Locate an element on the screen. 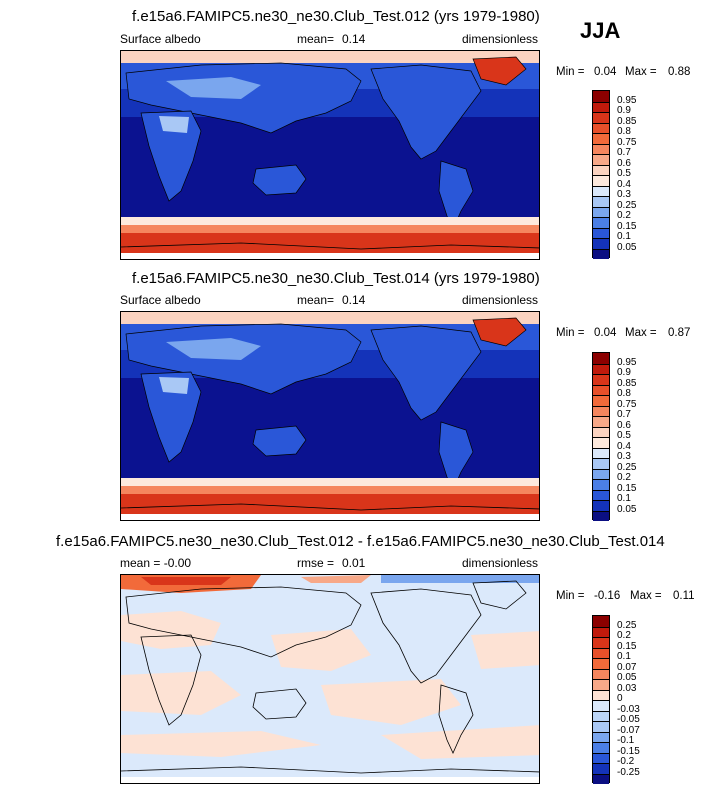  panel3-max-label: Max = is located at coordinates (646, 596).